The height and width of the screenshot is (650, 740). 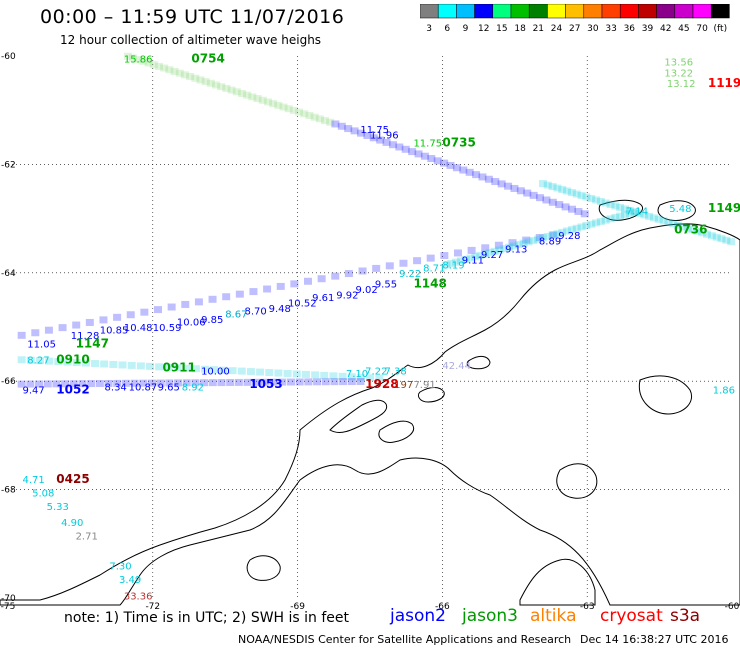 I want to click on color-scale-label: 30, so click(x=593, y=29).